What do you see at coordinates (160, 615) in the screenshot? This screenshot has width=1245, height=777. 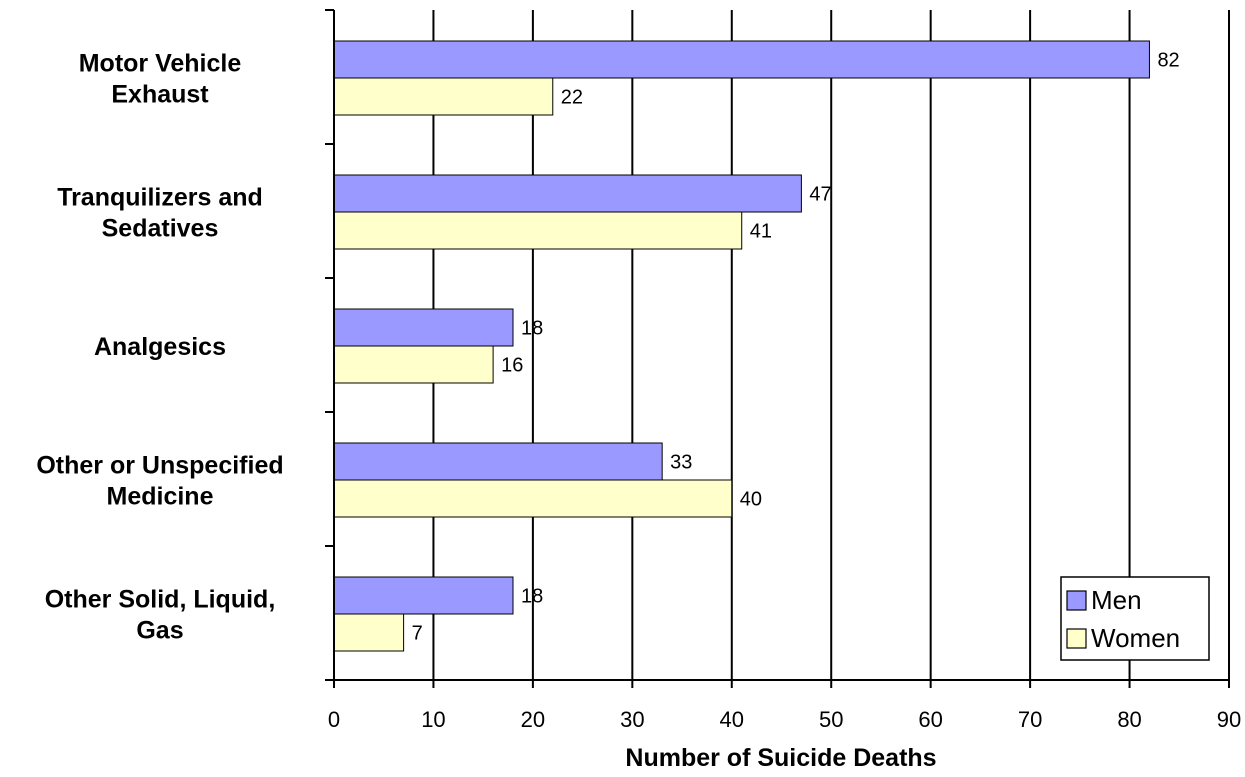 I see `category-label: Other Solid, Liquid, Gas` at bounding box center [160, 615].